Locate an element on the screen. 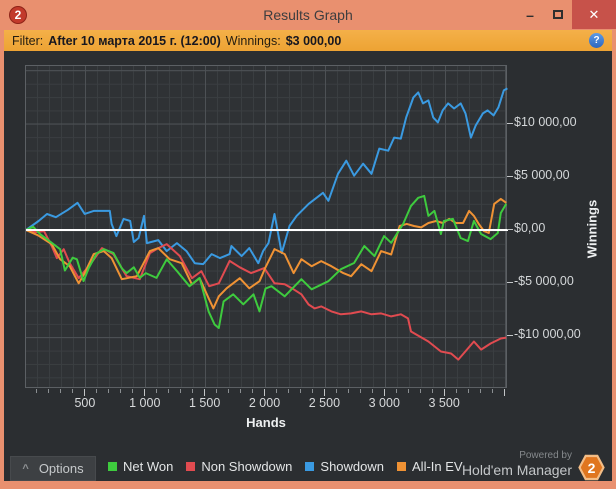 This screenshot has width=616, height=489. x-axis-major-ticks is located at coordinates (266, 392).